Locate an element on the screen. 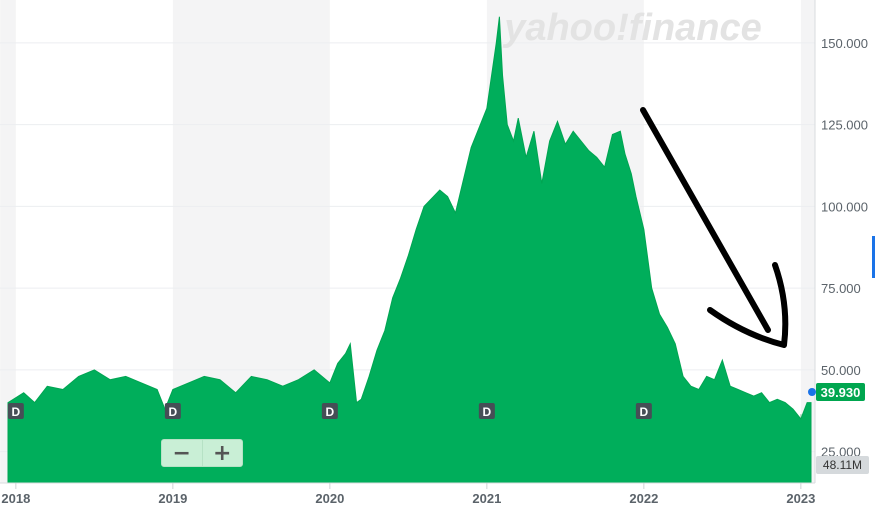 The image size is (875, 510). y-tick-label: 75.000 is located at coordinates (841, 288).